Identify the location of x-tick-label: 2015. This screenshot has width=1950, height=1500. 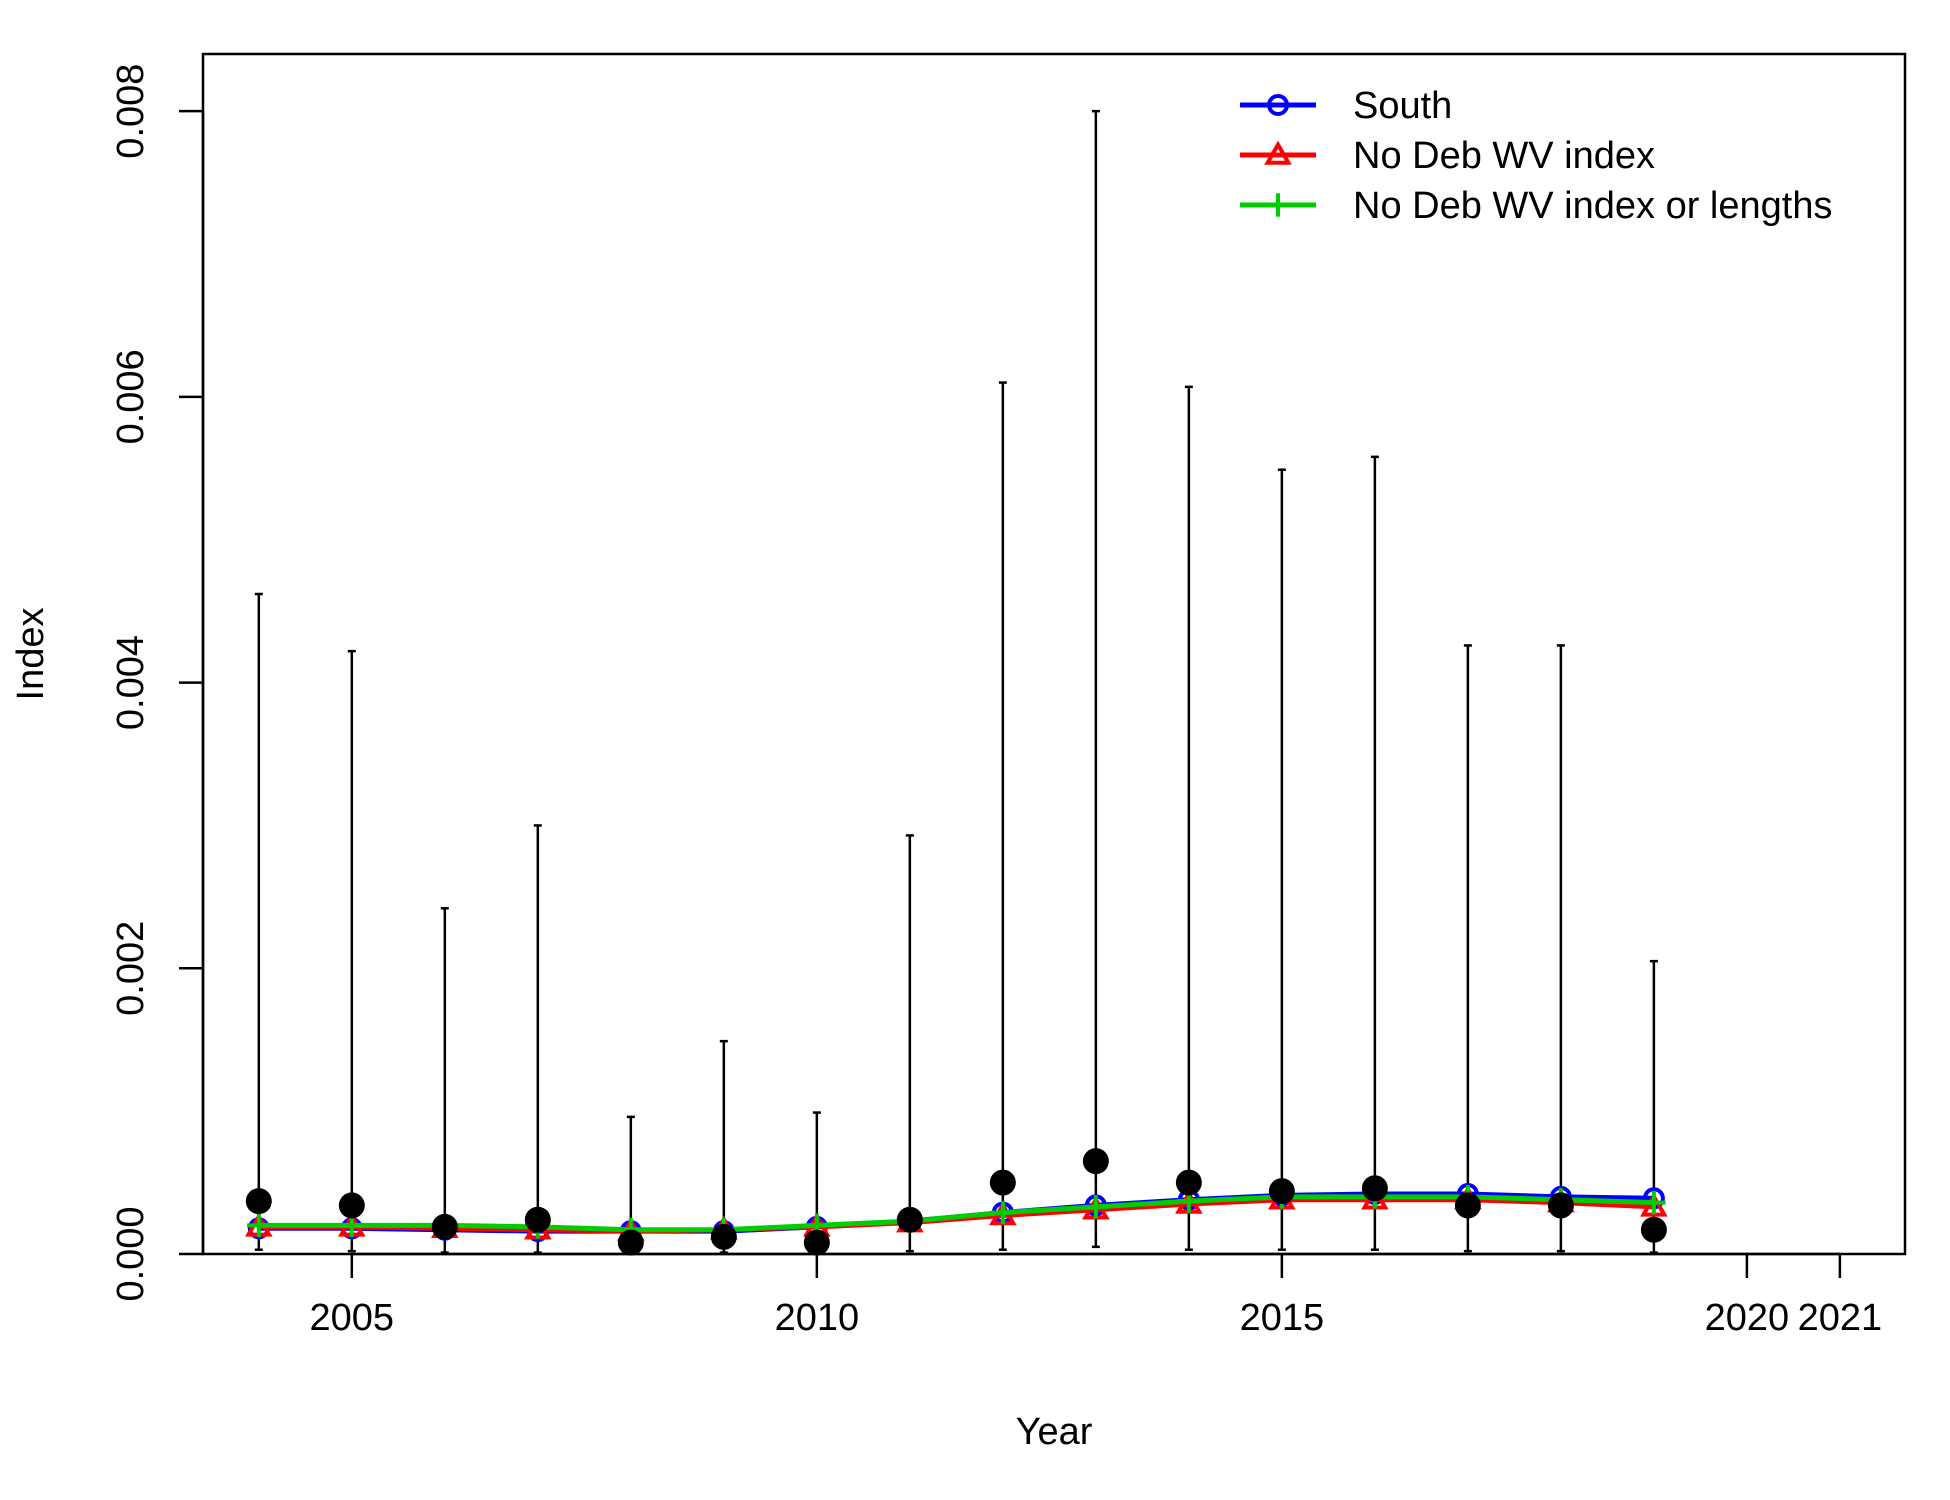
(1282, 1318).